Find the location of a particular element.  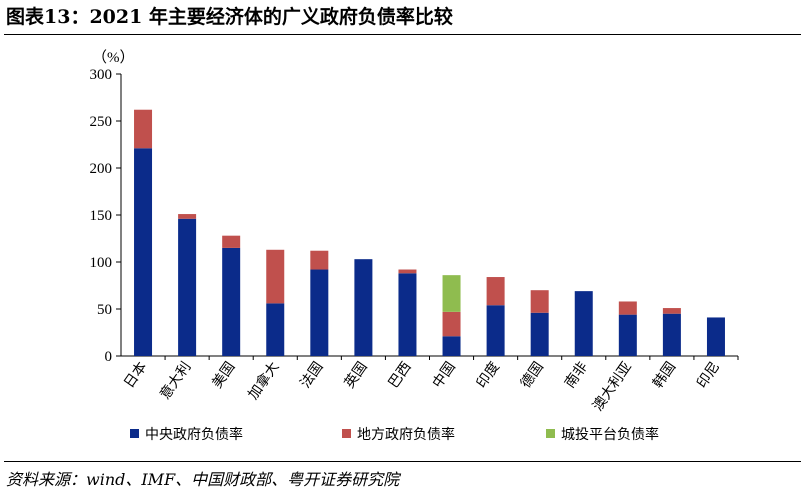

x-tick-label: 印度 is located at coordinates (488, 375).